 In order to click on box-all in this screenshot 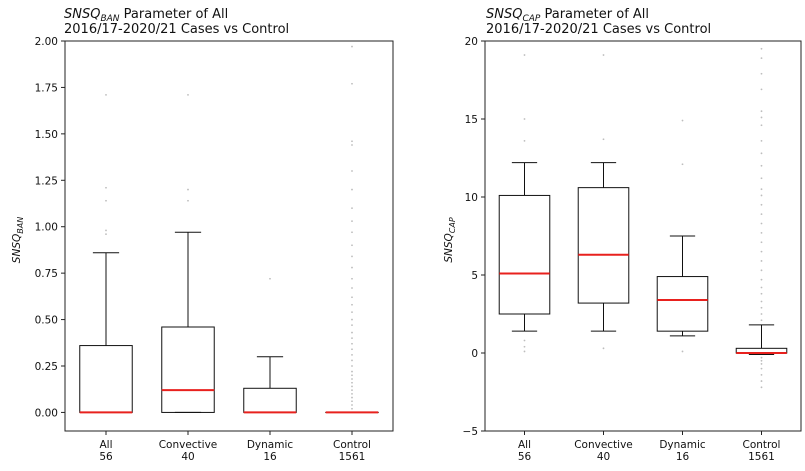, I will do `click(106, 253)`.